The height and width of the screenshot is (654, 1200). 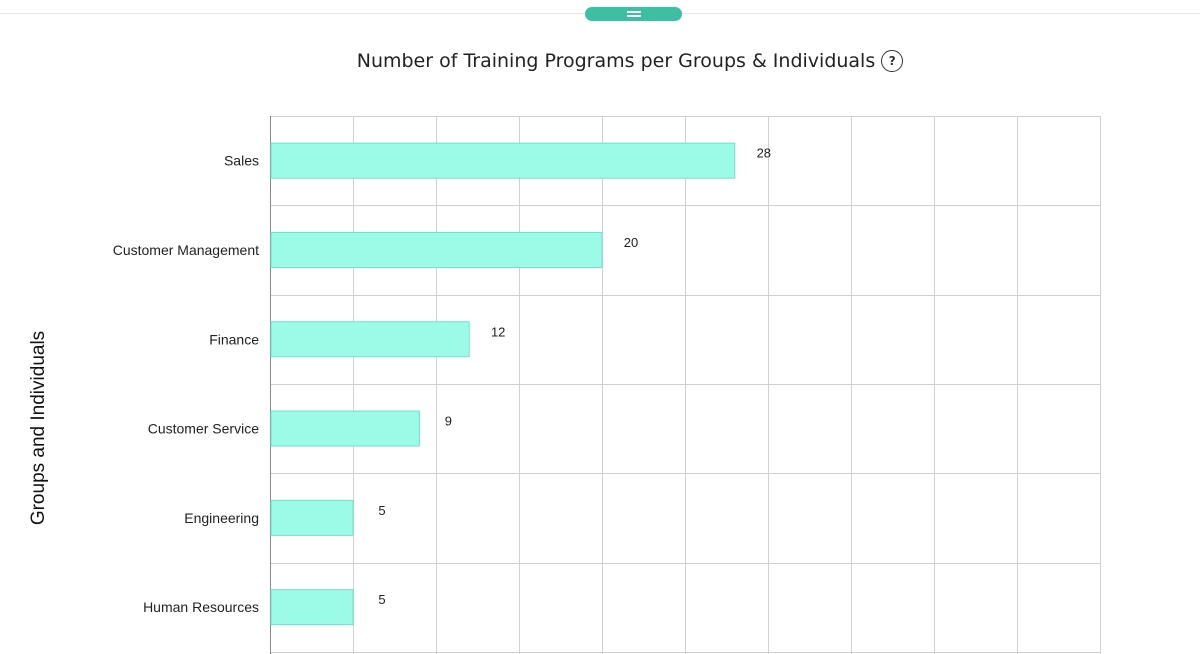 What do you see at coordinates (221, 518) in the screenshot?
I see `category-label: Engineering` at bounding box center [221, 518].